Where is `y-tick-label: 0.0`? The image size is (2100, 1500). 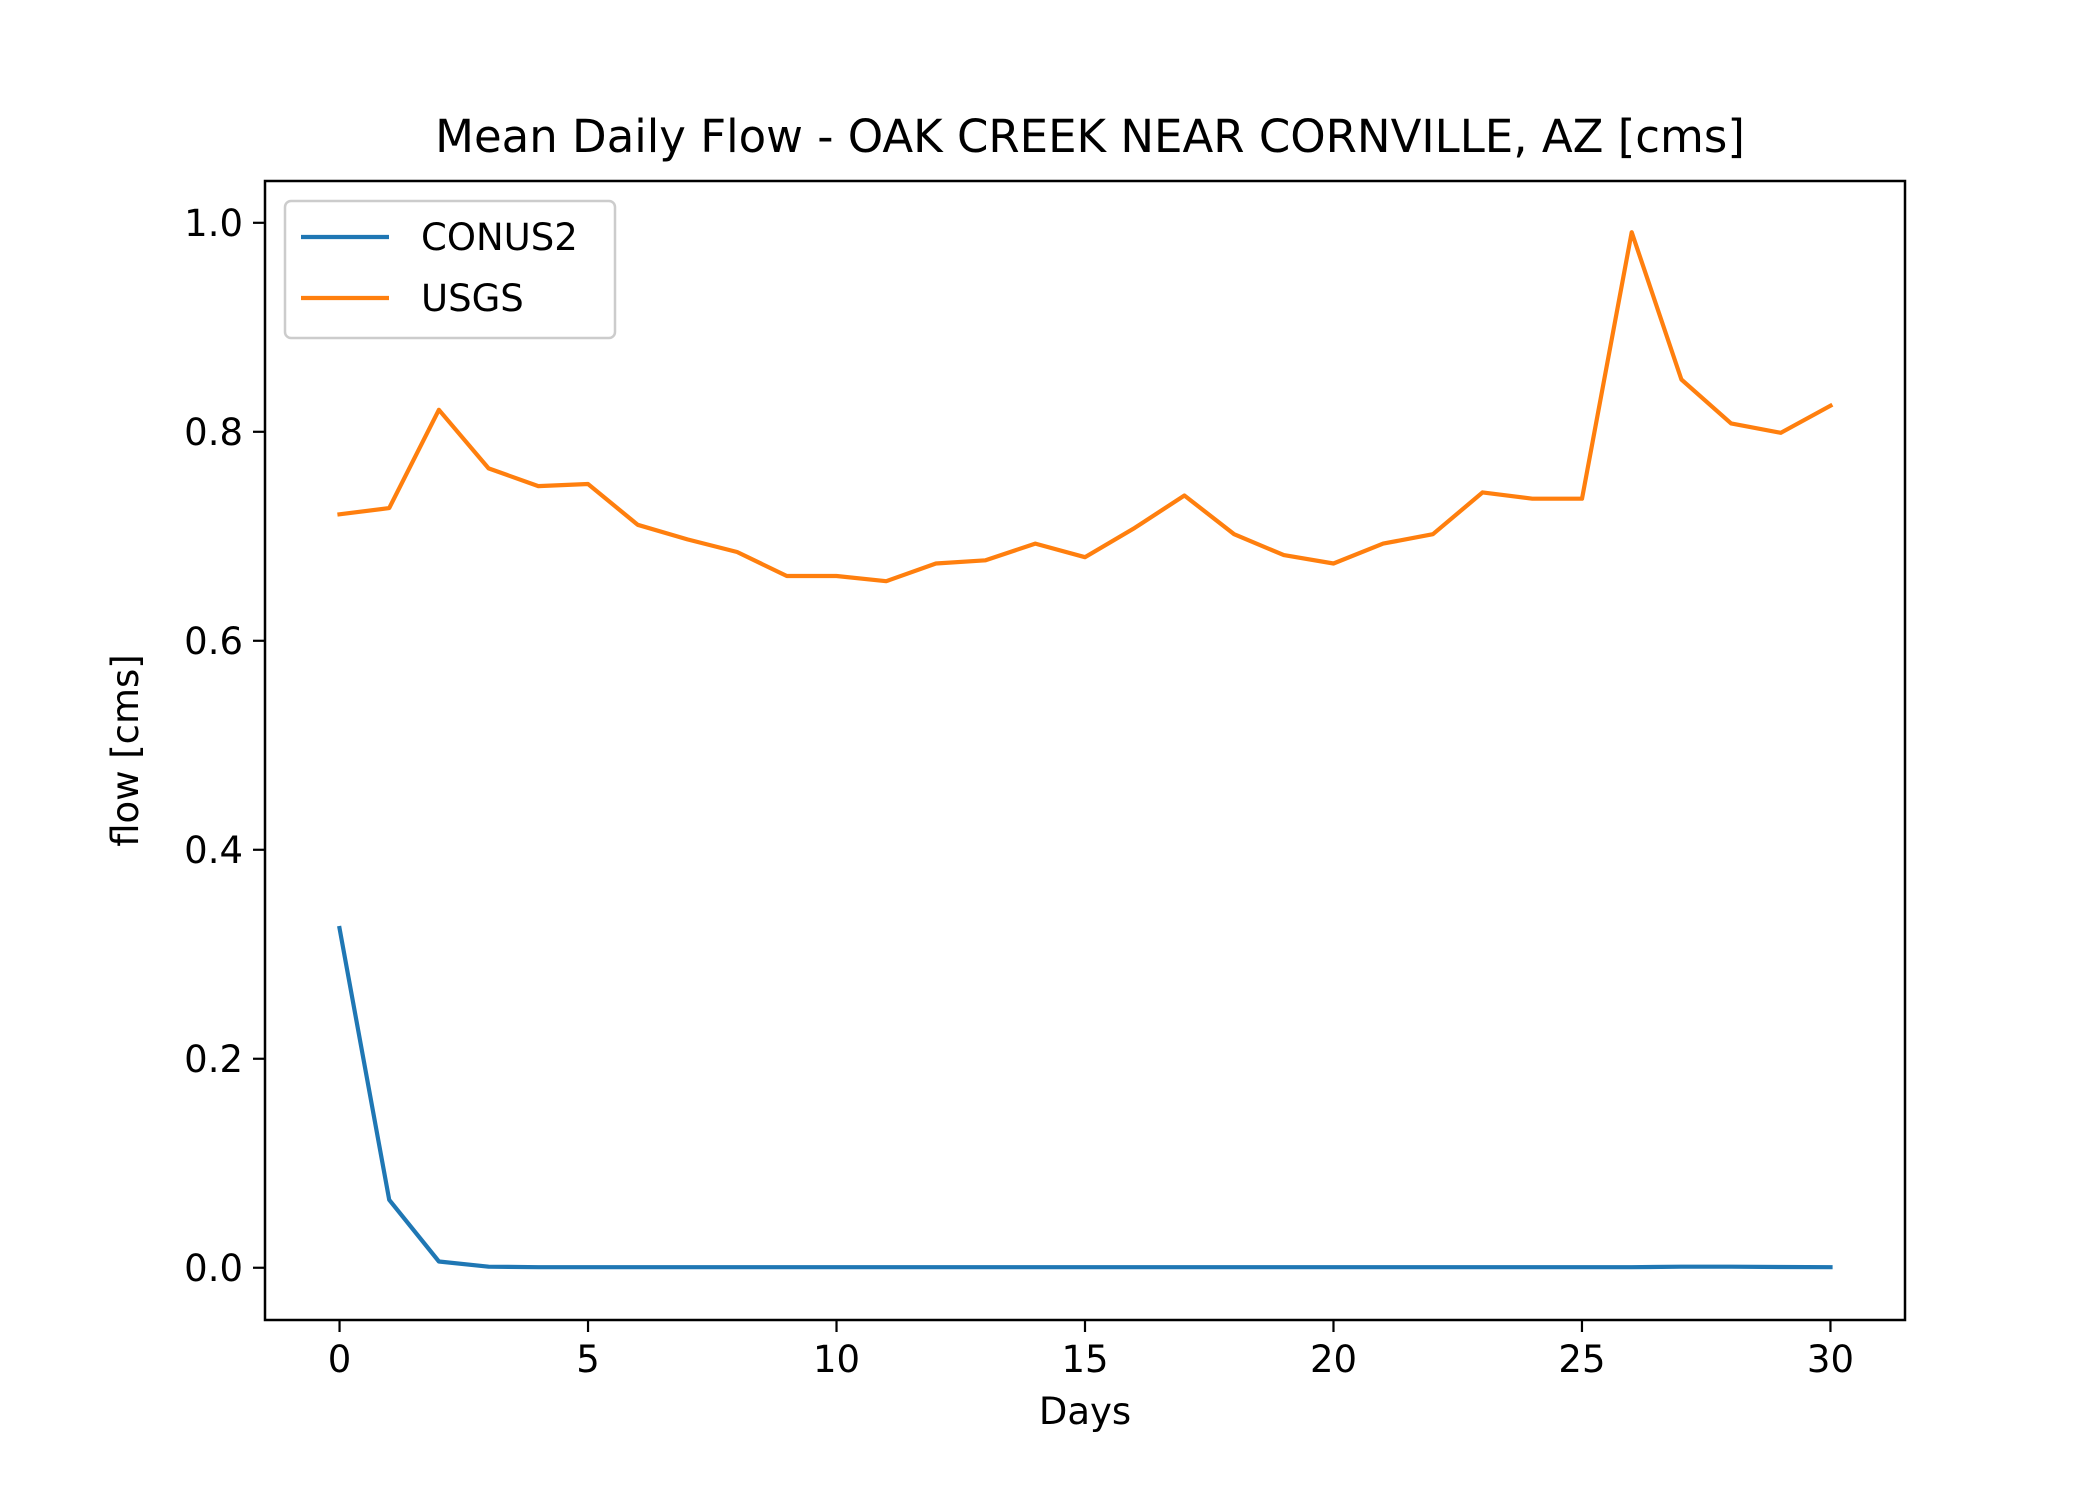 y-tick-label: 0.0 is located at coordinates (213, 1268).